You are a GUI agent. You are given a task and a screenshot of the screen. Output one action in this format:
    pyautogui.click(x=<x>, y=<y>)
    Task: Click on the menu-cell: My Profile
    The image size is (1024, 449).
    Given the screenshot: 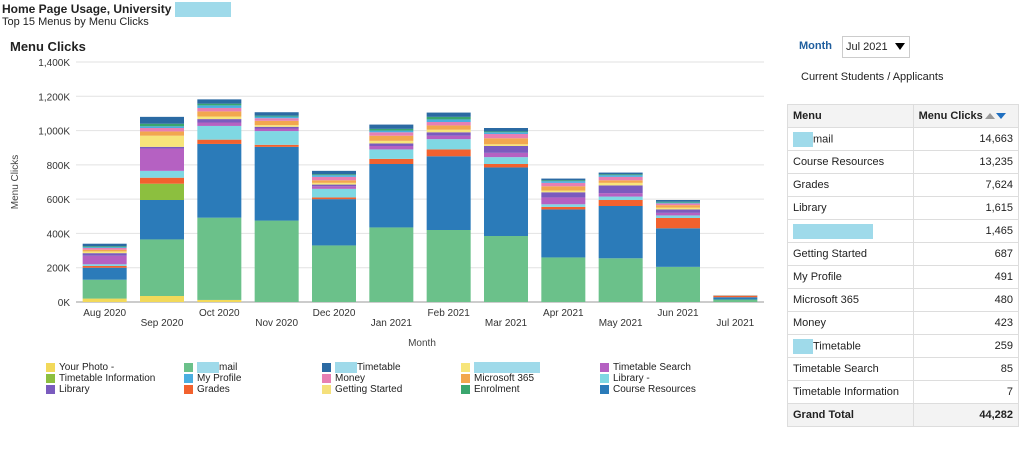 What is the action you would take?
    pyautogui.click(x=850, y=277)
    